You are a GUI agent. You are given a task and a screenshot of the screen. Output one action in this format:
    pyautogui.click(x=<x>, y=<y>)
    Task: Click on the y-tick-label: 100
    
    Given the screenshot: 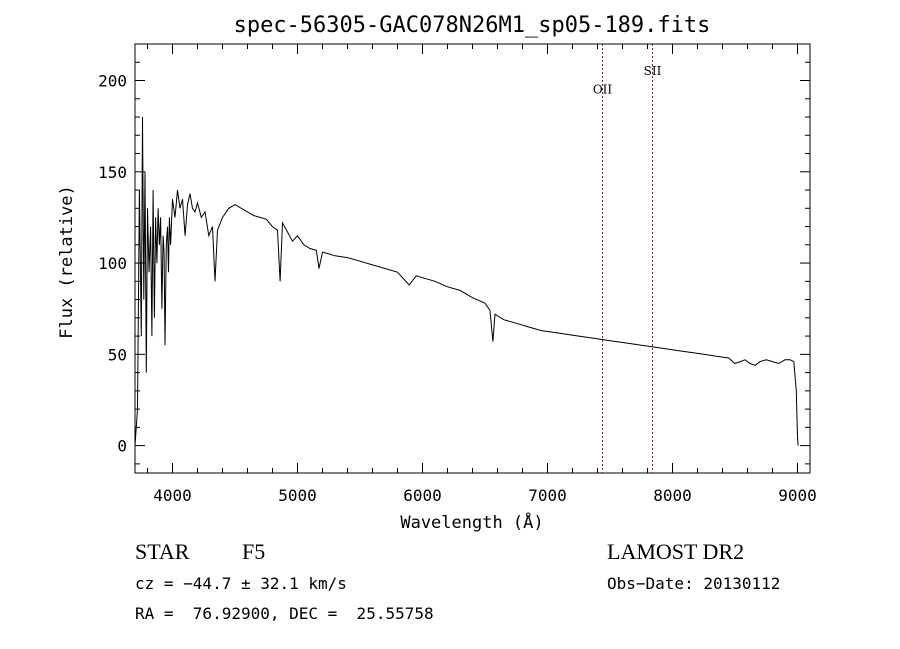 What is the action you would take?
    pyautogui.click(x=112, y=263)
    